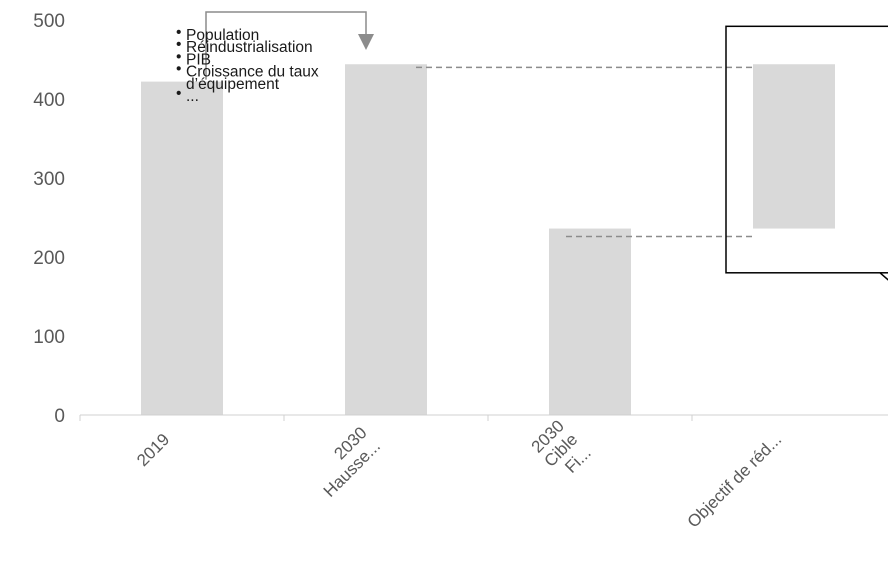 This screenshot has width=888, height=569. What do you see at coordinates (222, 35) in the screenshot?
I see `annotation-line: Population` at bounding box center [222, 35].